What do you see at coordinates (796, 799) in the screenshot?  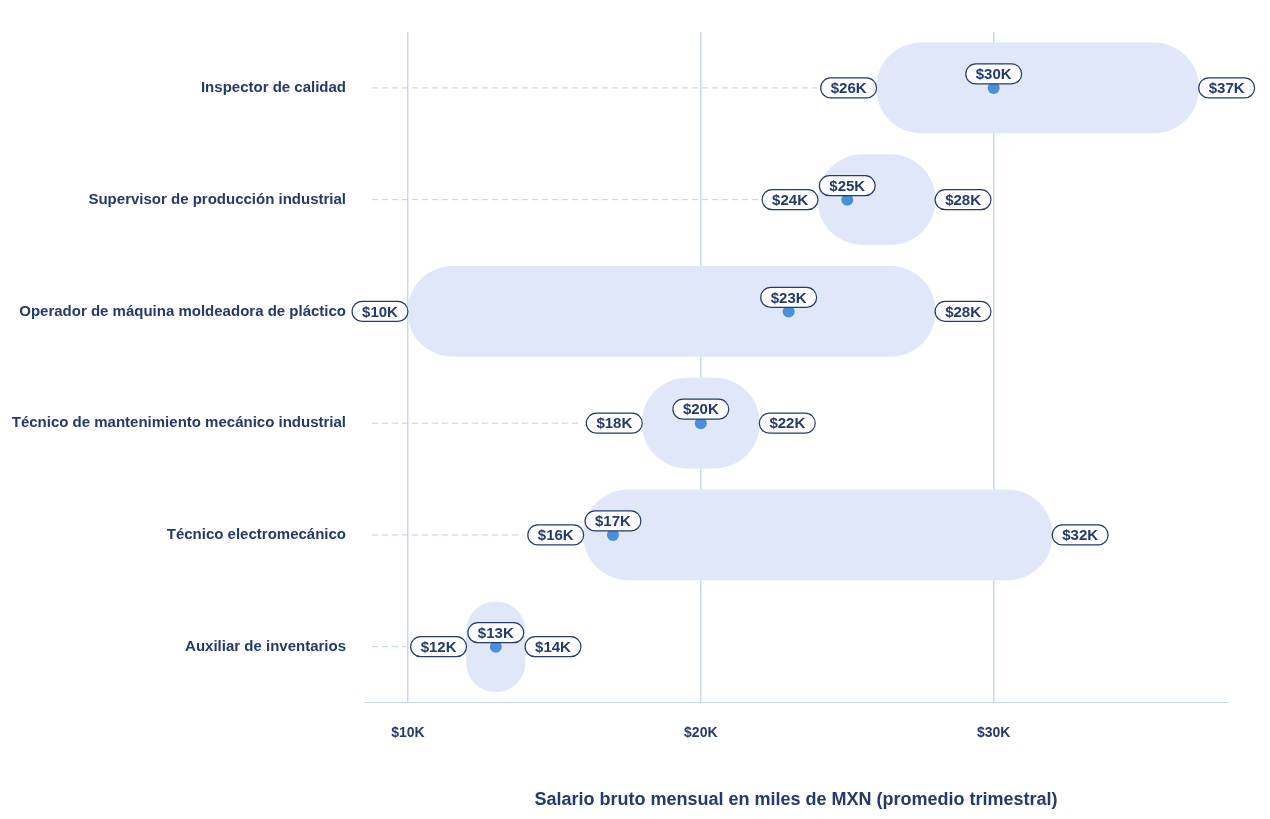 I see `x-axis-title: Salario bruto mensual en miles de MXN (promedio trimestral)` at bounding box center [796, 799].